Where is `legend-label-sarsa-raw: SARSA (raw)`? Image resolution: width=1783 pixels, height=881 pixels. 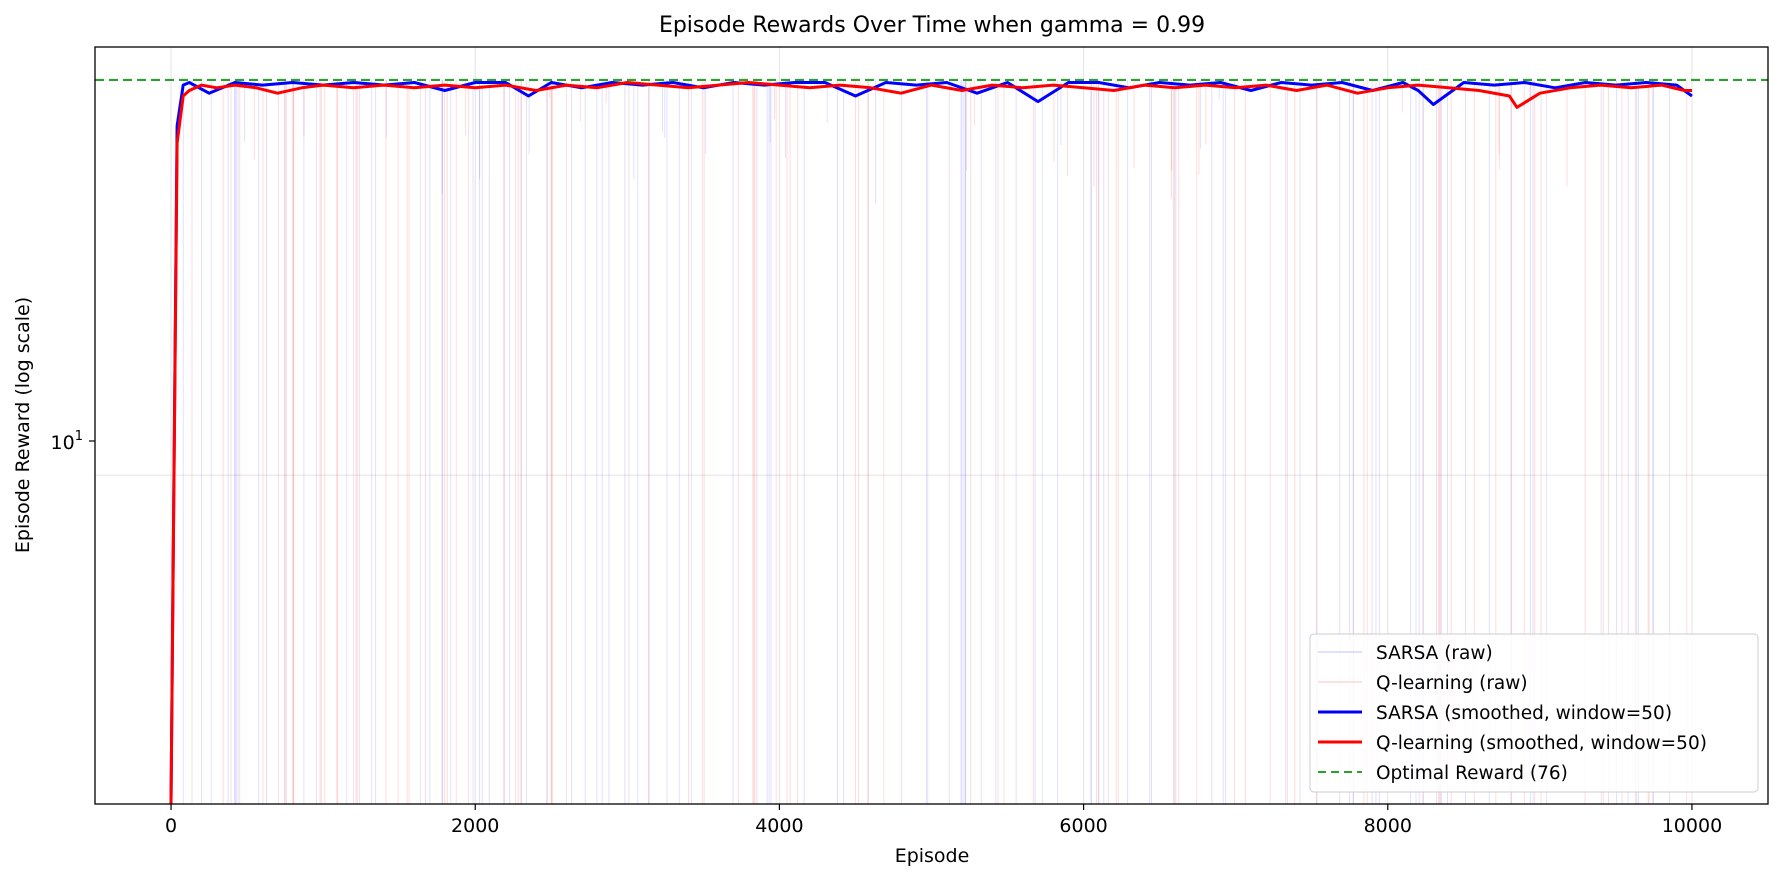
legend-label-sarsa-raw: SARSA (raw) is located at coordinates (1434, 653).